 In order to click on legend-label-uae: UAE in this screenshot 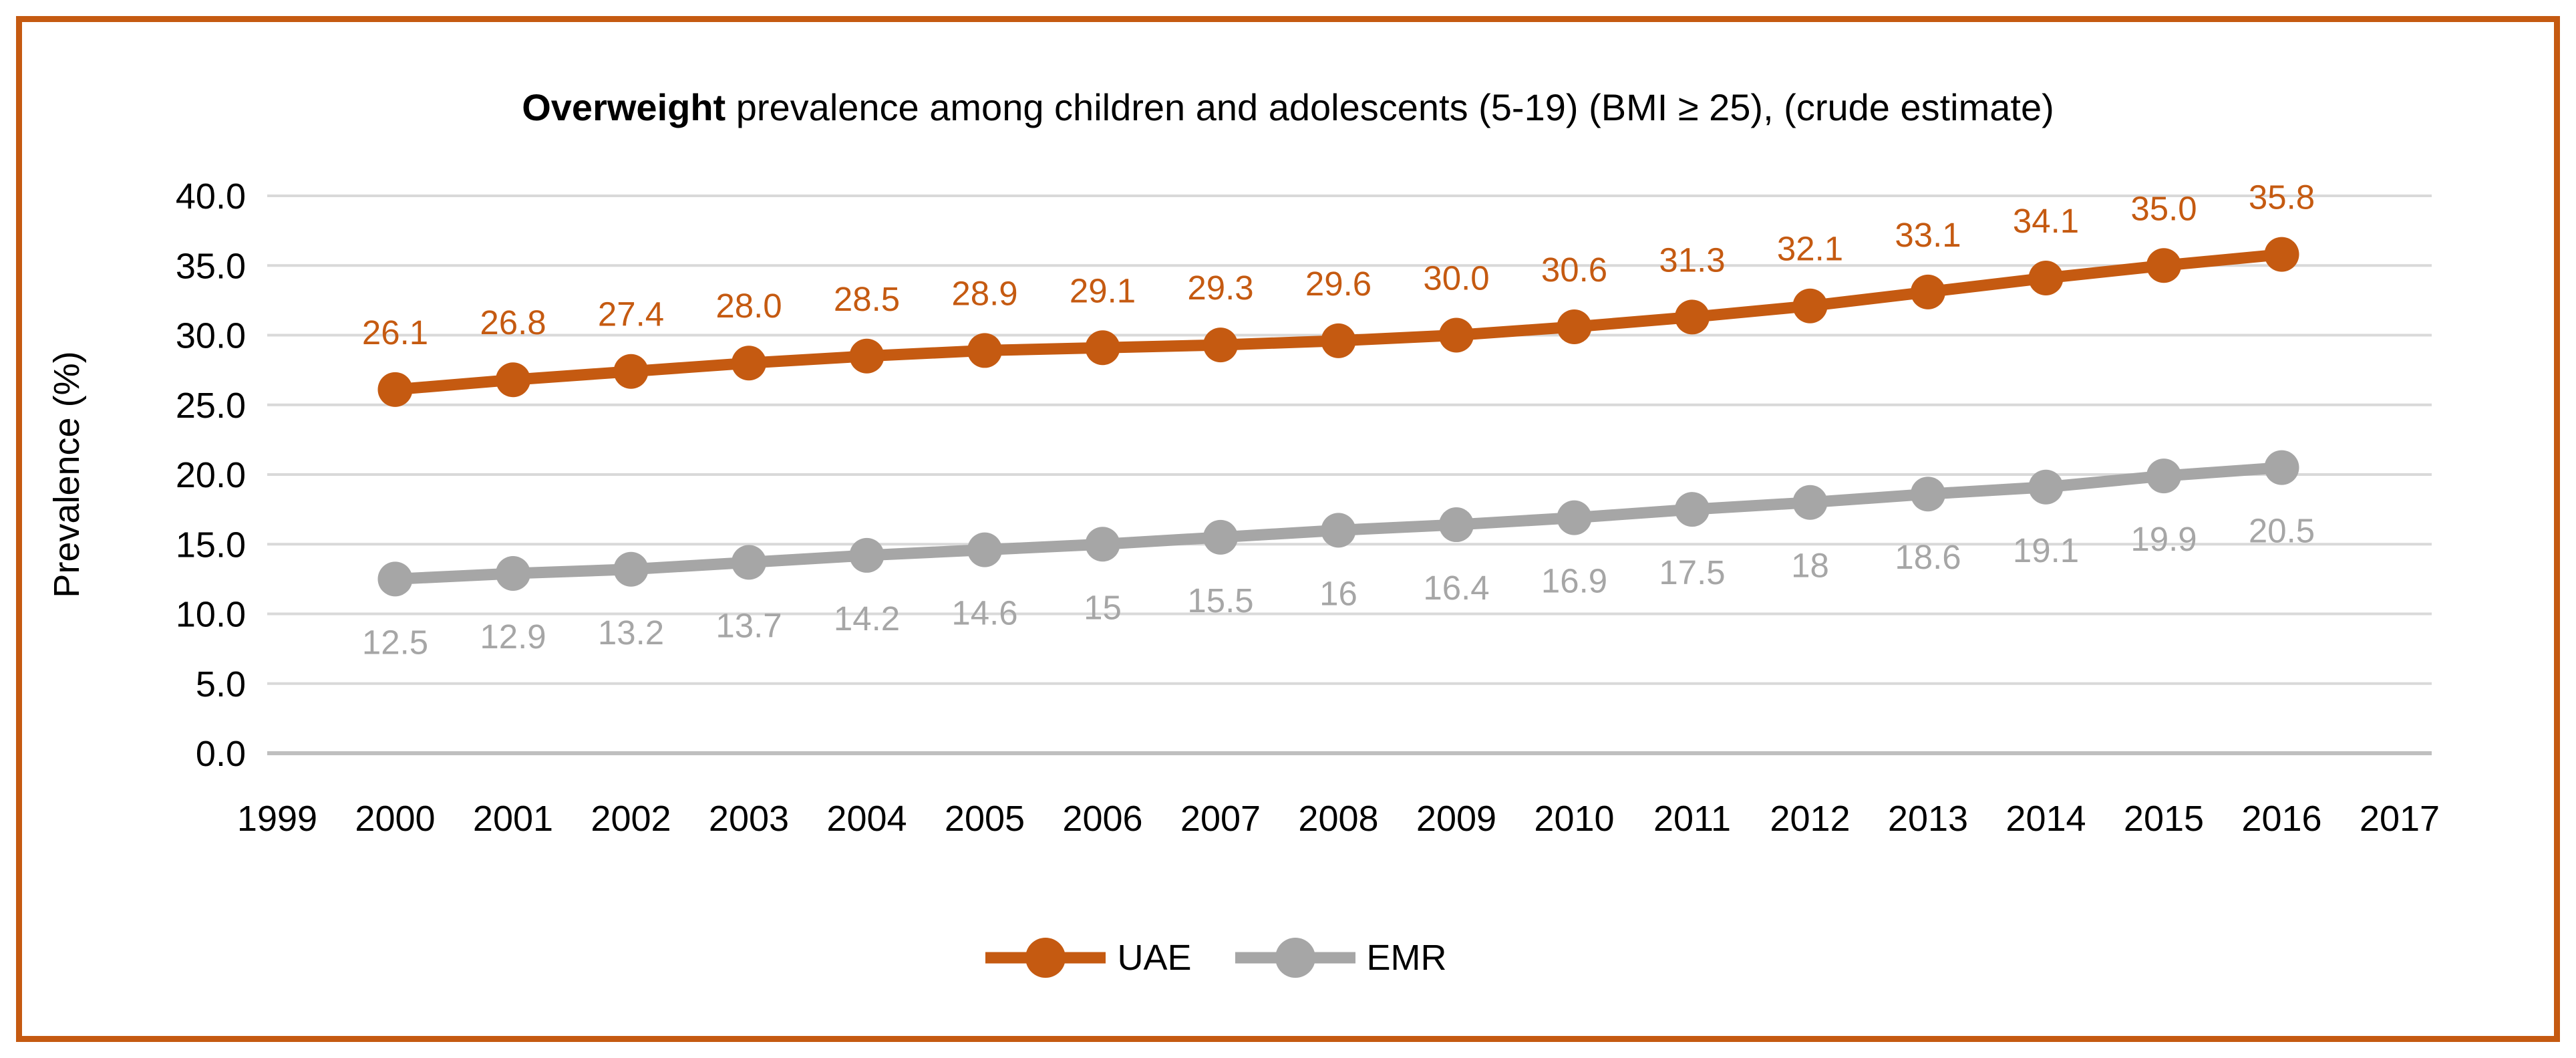, I will do `click(1154, 958)`.